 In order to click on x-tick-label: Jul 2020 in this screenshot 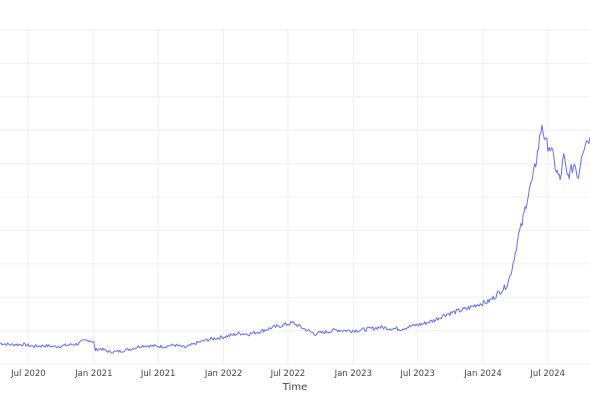, I will do `click(28, 374)`.